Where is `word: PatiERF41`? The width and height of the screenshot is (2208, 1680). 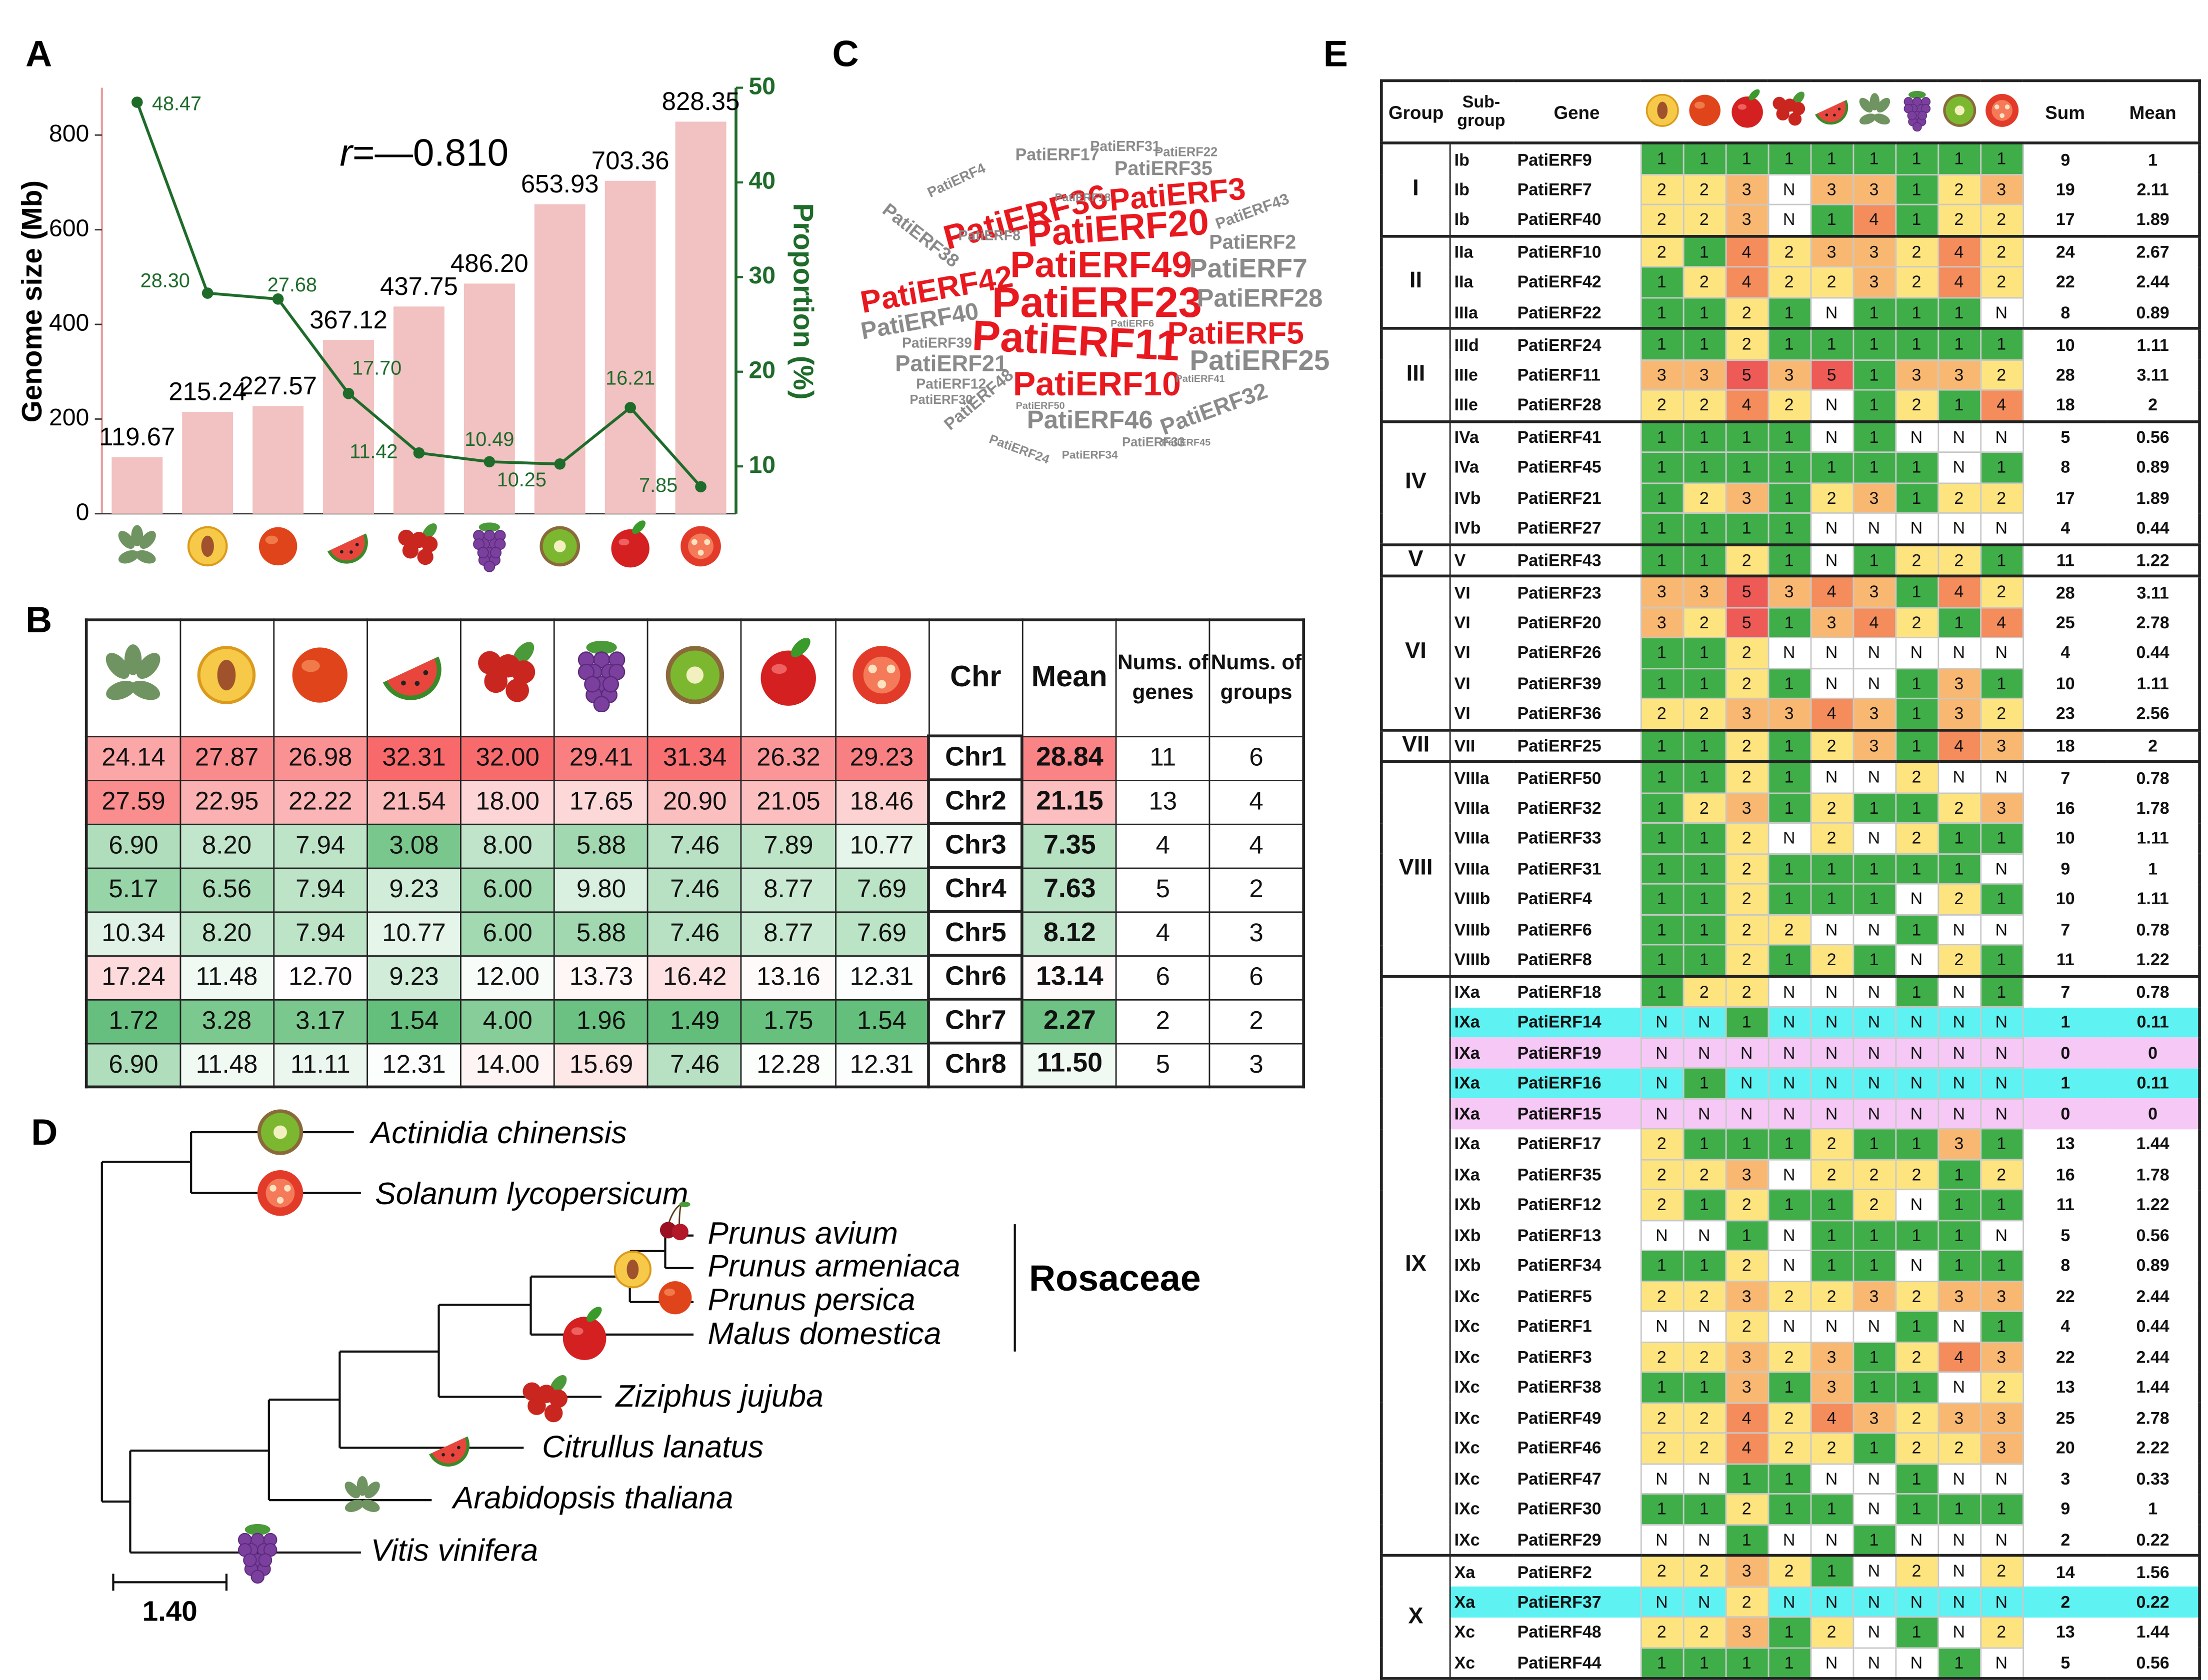
word: PatiERF41 is located at coordinates (1200, 379).